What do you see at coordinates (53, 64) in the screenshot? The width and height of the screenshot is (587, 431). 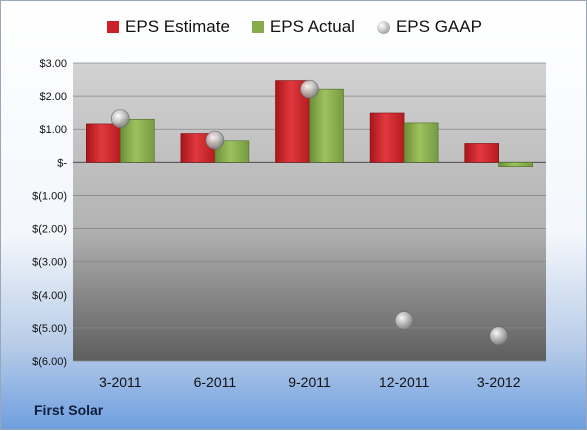 I see `y-tick-label: $3.00` at bounding box center [53, 64].